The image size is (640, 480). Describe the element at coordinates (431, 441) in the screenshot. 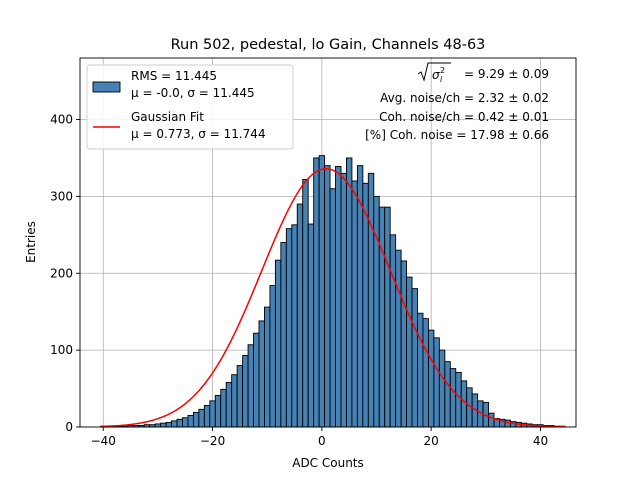

I see `x-tick-label: 20` at that location.